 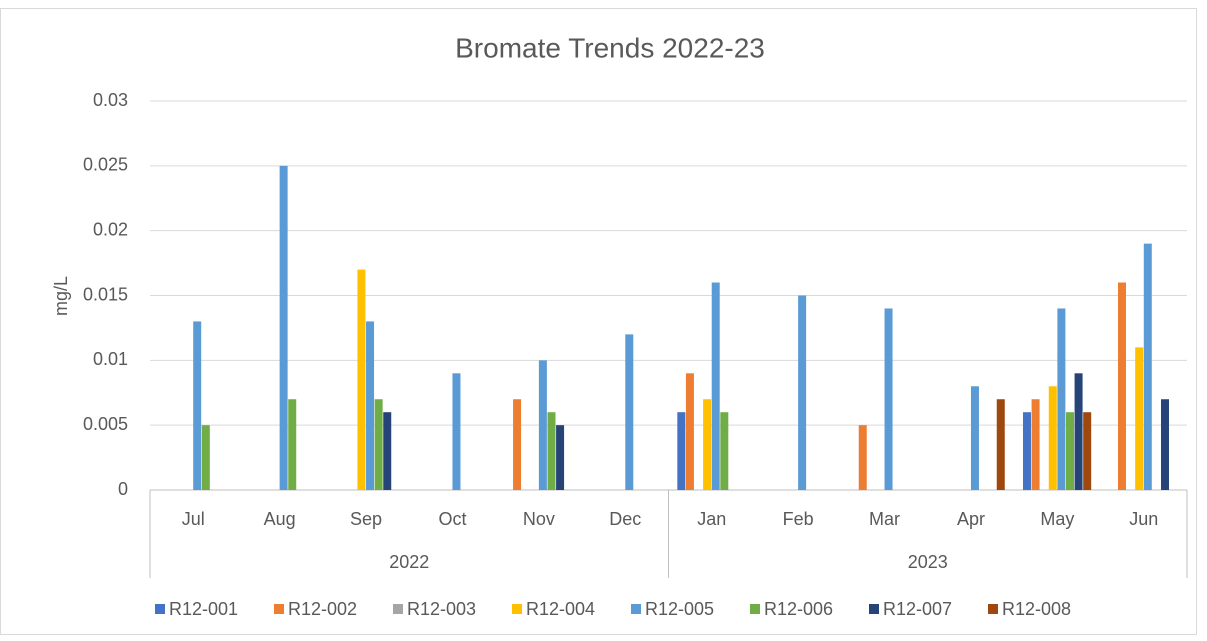 I want to click on y-tick-label: 0.025, so click(x=105, y=165).